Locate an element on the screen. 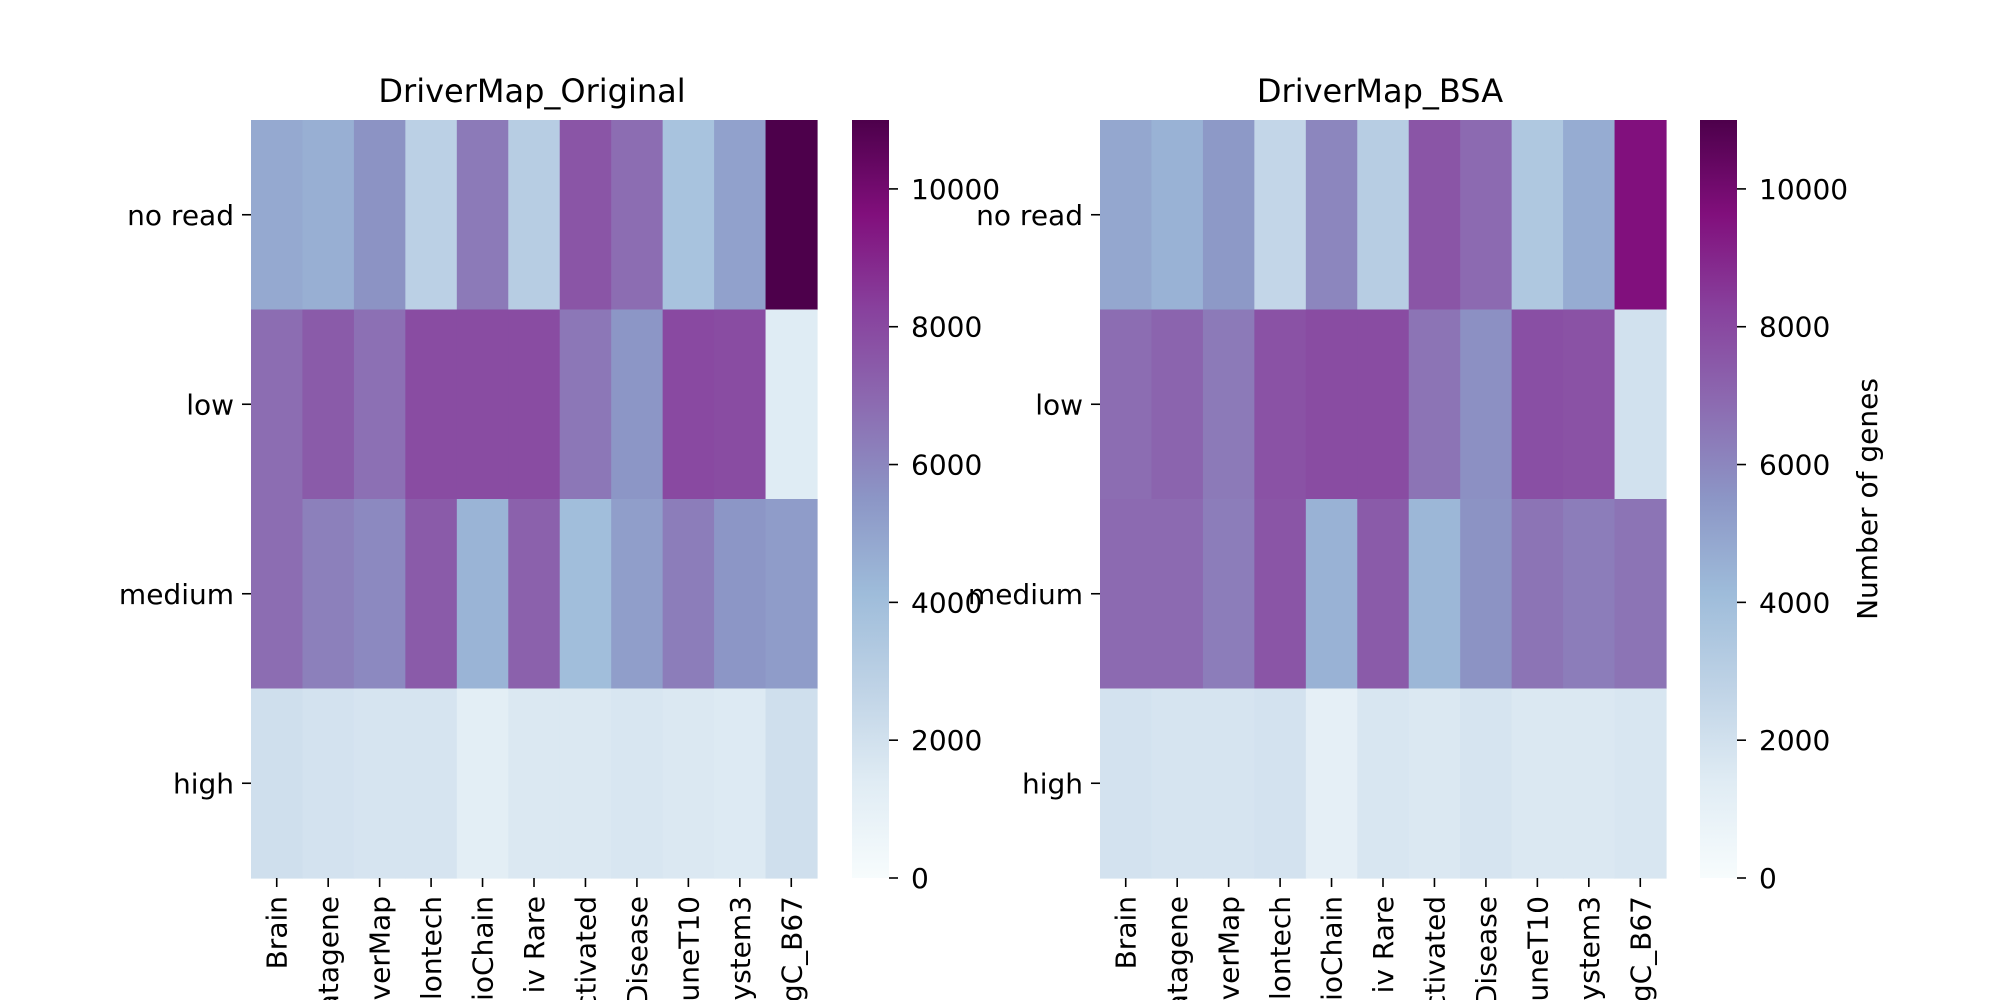 The image size is (2000, 1000). colorbar-tick-label: 10000 is located at coordinates (955, 189).